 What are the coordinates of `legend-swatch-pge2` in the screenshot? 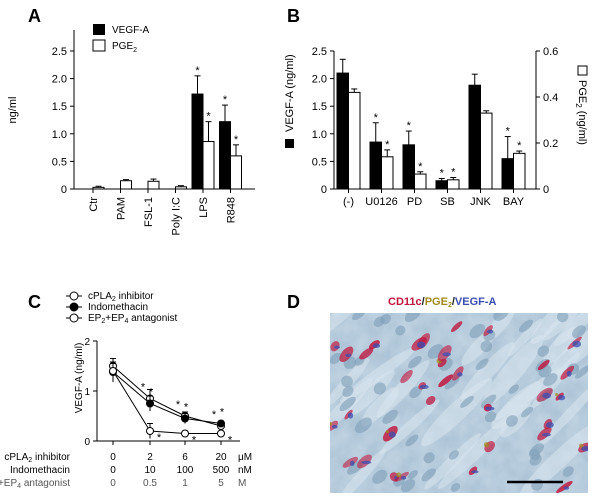 It's located at (99, 45).